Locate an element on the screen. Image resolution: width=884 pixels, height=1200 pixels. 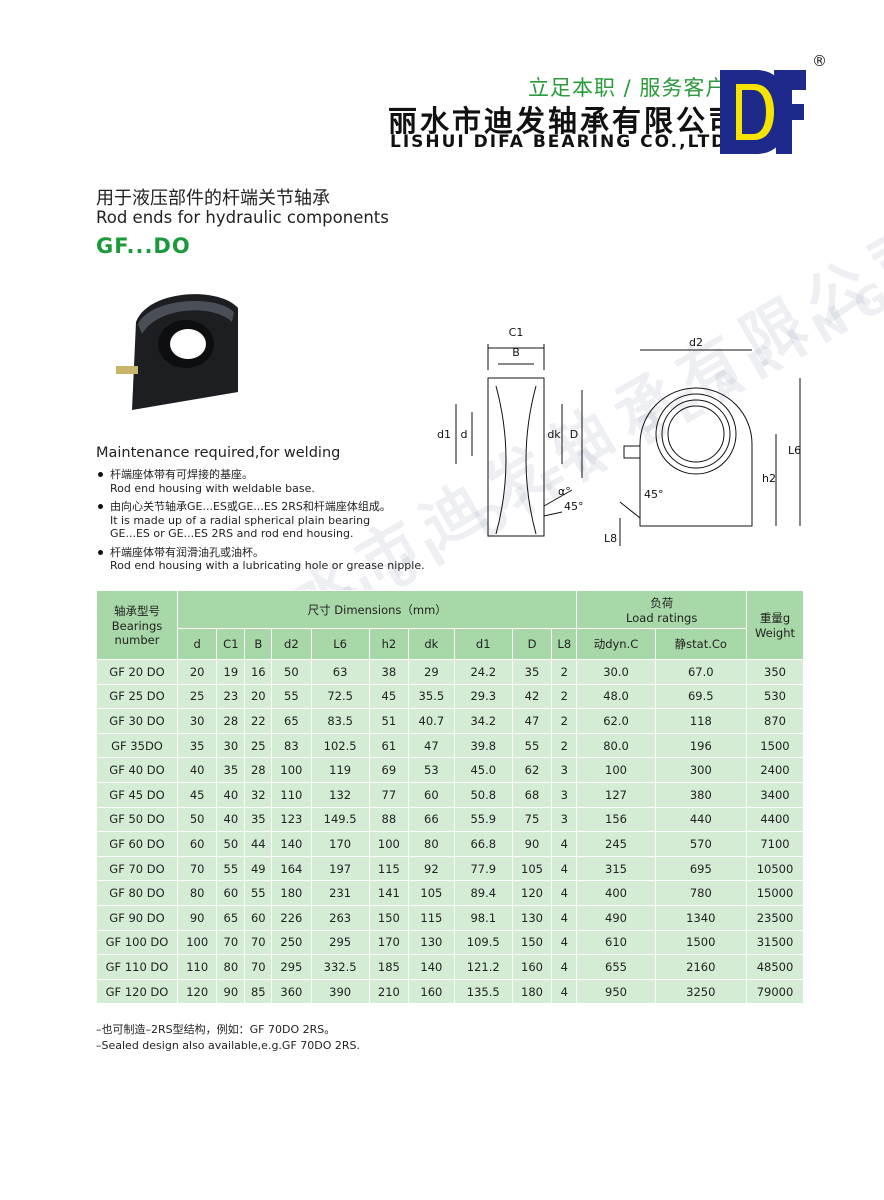
value-cell: 98.1 is located at coordinates (483, 917).